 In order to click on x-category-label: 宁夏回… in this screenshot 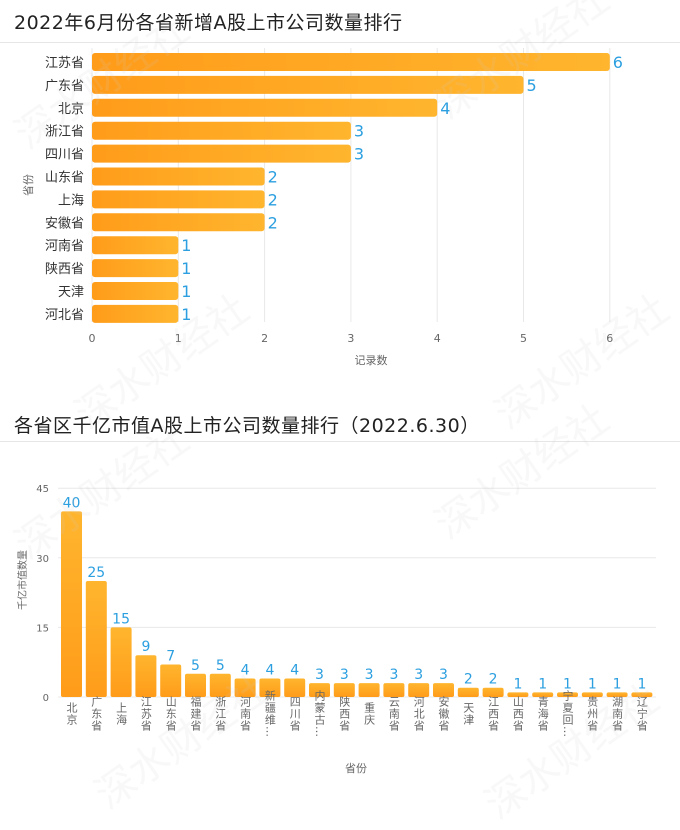, I will do `click(567, 713)`.